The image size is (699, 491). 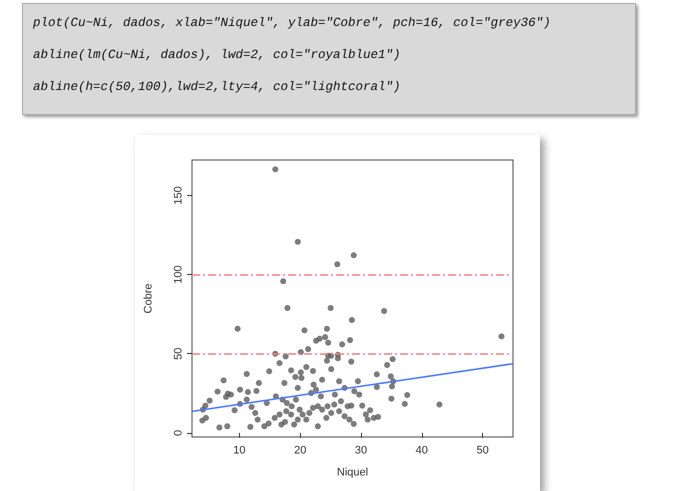 What do you see at coordinates (482, 450) in the screenshot?
I see `x-tick-label: 50` at bounding box center [482, 450].